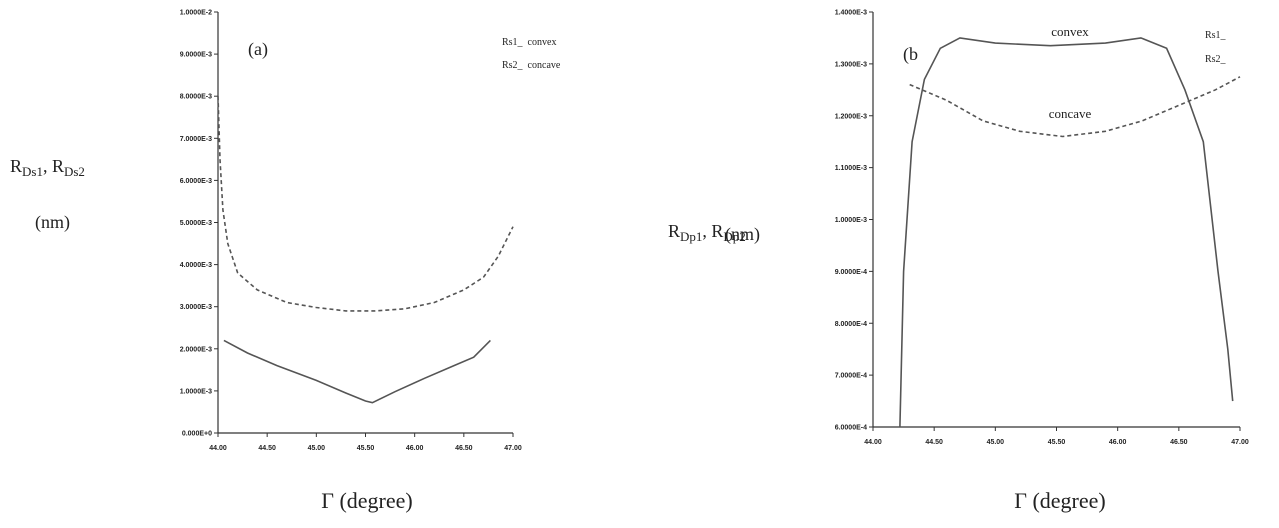 This screenshot has width=1279, height=528. What do you see at coordinates (197, 434) in the screenshot?
I see `y-tick-label: 0.000E+0` at bounding box center [197, 434].